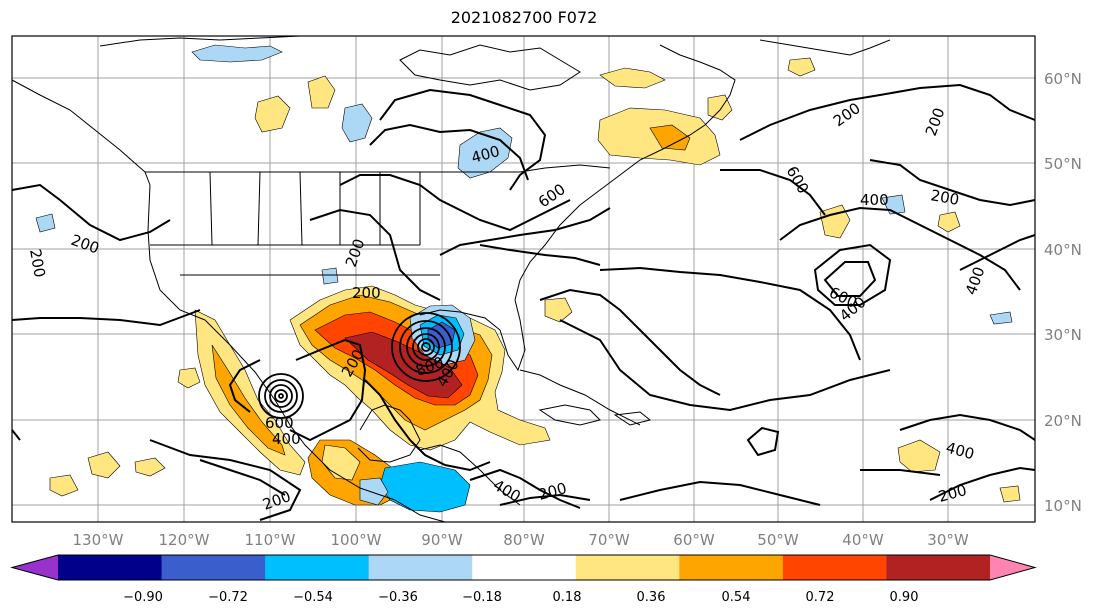 The height and width of the screenshot is (615, 1105). I want to click on lat-label: 10°N, so click(1063, 506).